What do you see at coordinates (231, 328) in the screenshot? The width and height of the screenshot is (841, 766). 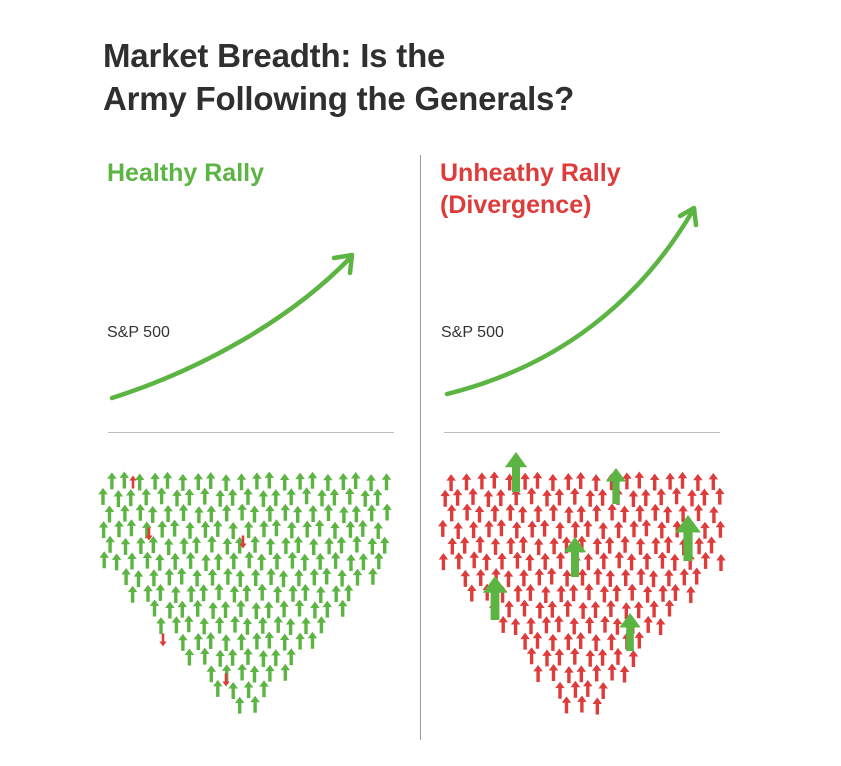 I see `healthy-index-curve` at bounding box center [231, 328].